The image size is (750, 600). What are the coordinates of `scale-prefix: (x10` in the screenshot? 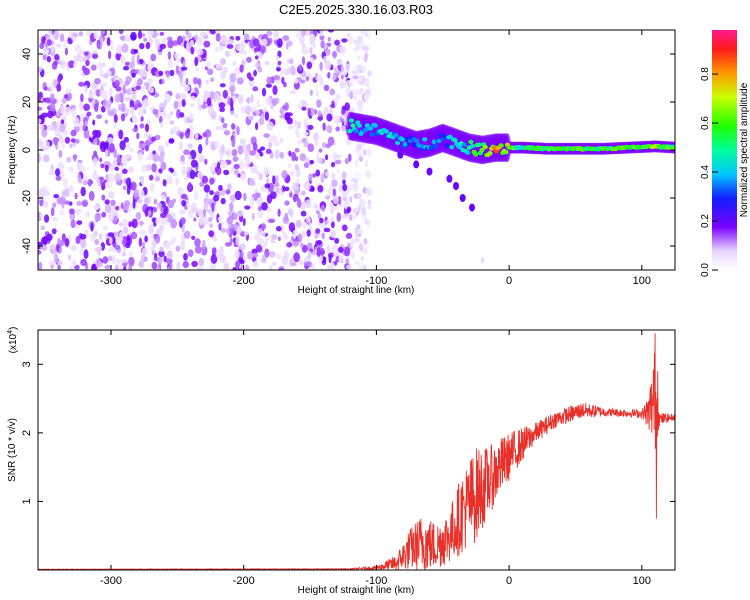 It's located at (13, 343).